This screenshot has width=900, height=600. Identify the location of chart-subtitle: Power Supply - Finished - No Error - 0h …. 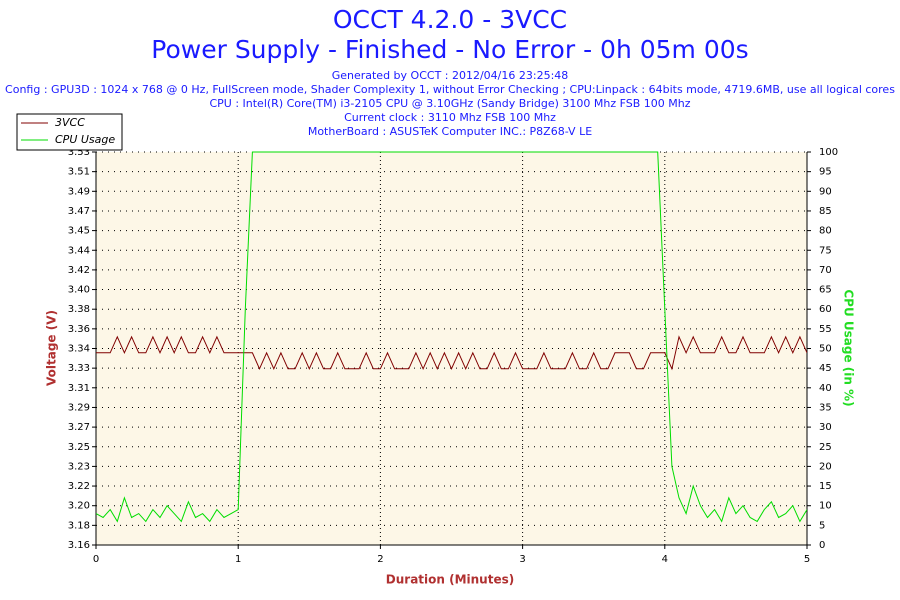
(449, 49).